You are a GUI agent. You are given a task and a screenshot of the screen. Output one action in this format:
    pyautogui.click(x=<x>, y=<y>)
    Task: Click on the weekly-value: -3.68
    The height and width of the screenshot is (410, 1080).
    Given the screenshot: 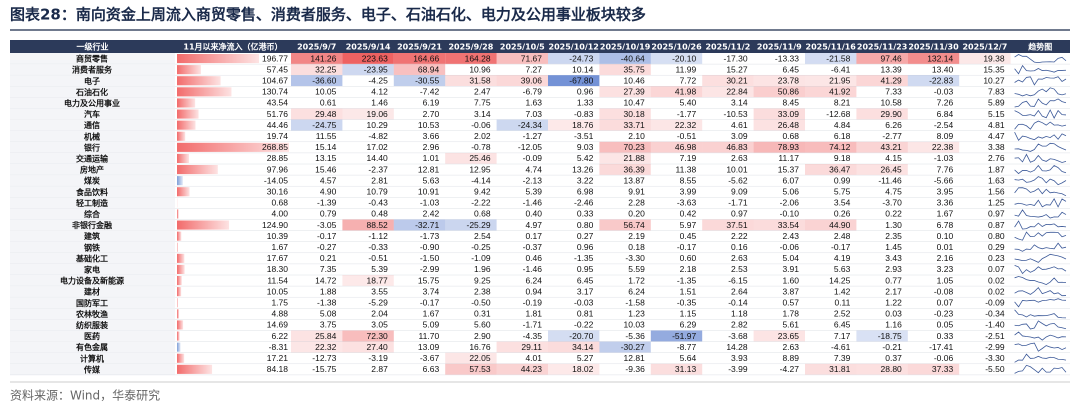 What is the action you would take?
    pyautogui.click(x=738, y=336)
    